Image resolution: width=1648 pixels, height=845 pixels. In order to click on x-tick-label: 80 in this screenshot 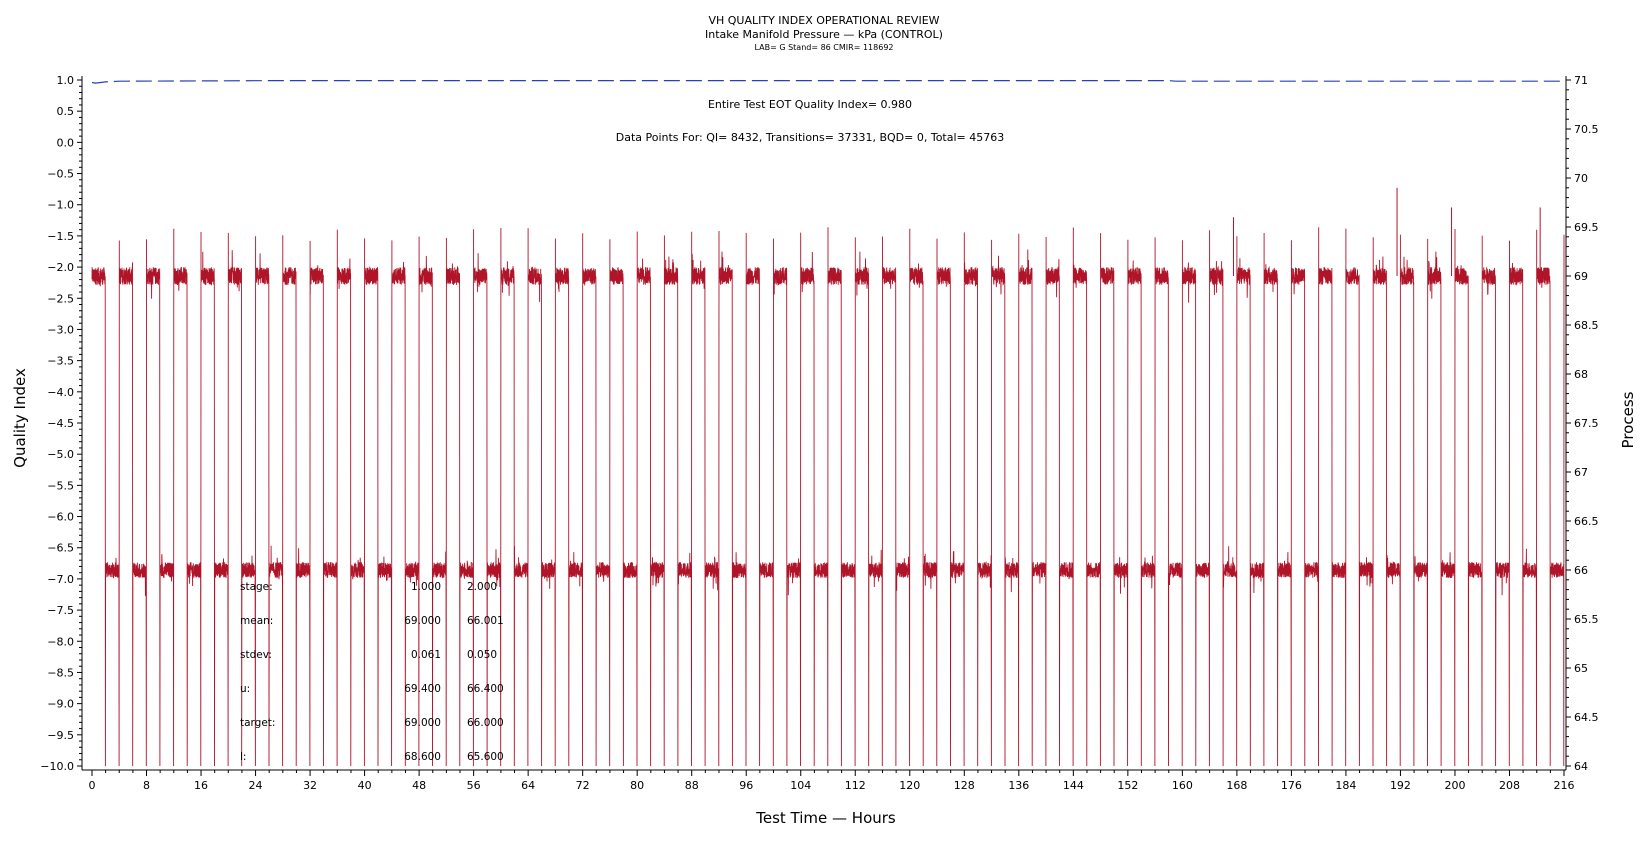, I will do `click(637, 785)`.